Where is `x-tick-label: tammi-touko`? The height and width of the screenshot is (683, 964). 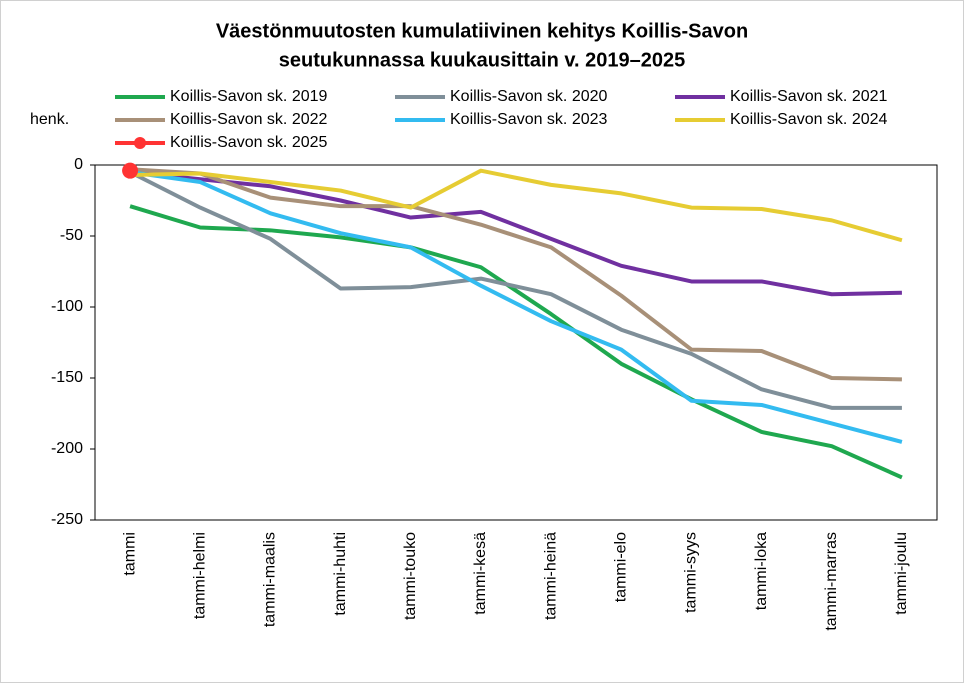
x-tick-label: tammi-touko is located at coordinates (410, 576).